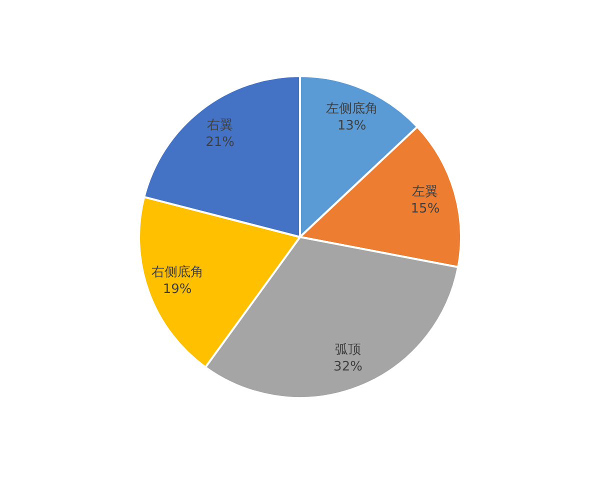 This screenshot has width=600, height=480. I want to click on data-label: 13%, so click(351, 126).